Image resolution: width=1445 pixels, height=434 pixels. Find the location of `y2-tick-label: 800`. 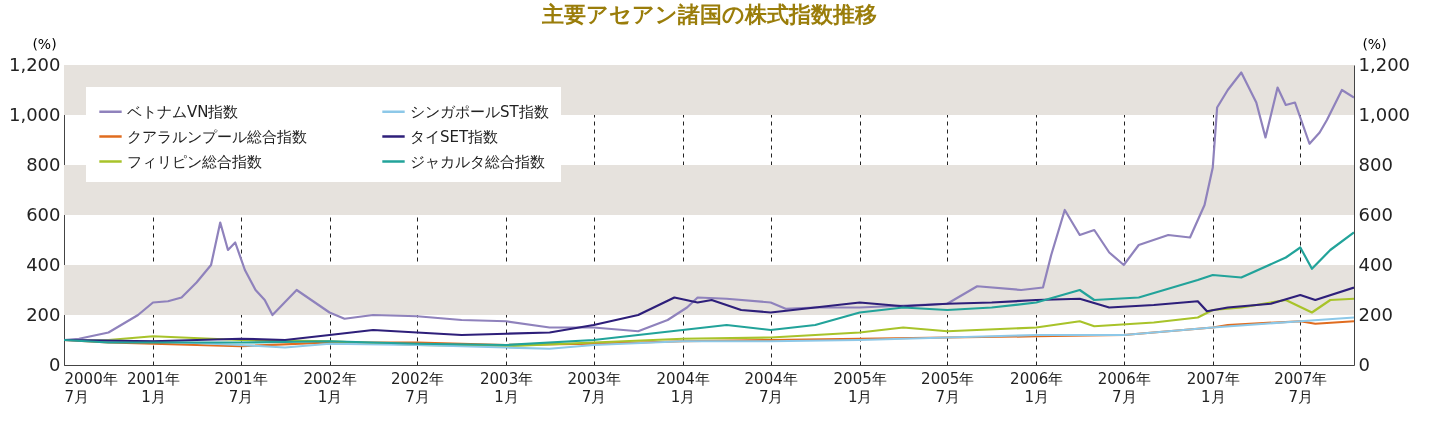

y2-tick-label: 800 is located at coordinates (1375, 164).